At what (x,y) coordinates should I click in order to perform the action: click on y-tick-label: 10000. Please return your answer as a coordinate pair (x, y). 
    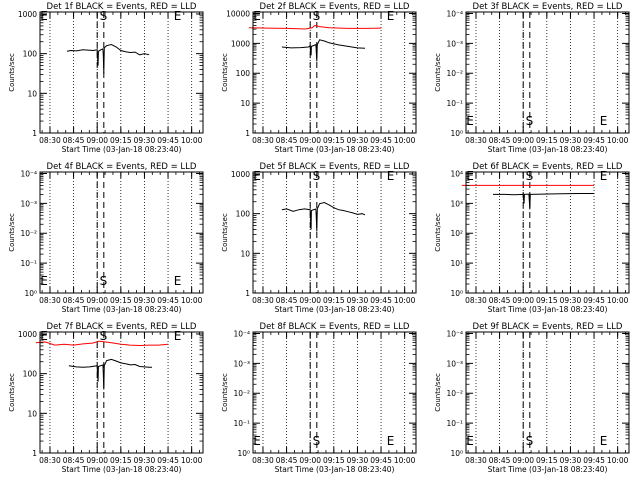
    Looking at the image, I should click on (238, 13).